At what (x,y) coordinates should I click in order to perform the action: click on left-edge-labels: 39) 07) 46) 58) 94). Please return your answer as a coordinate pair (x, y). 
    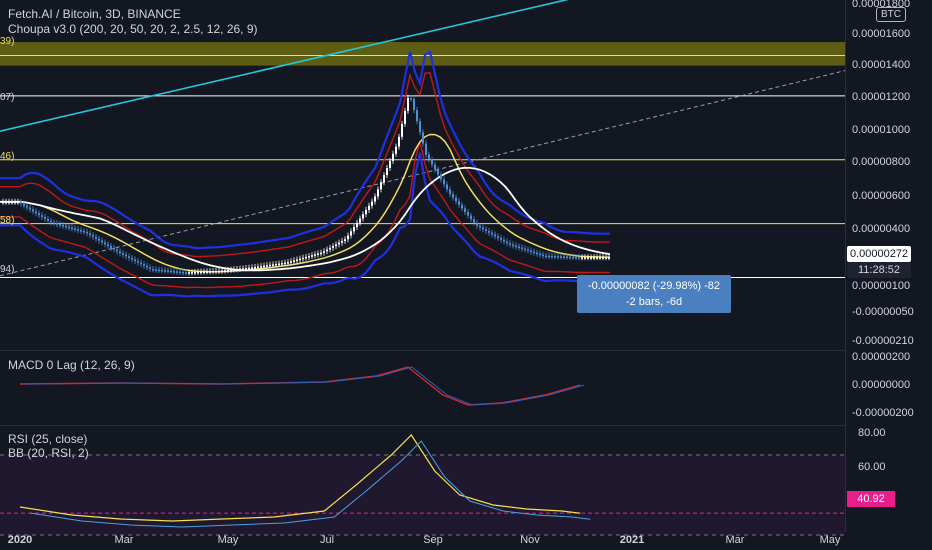
    Looking at the image, I should click on (7, 155).